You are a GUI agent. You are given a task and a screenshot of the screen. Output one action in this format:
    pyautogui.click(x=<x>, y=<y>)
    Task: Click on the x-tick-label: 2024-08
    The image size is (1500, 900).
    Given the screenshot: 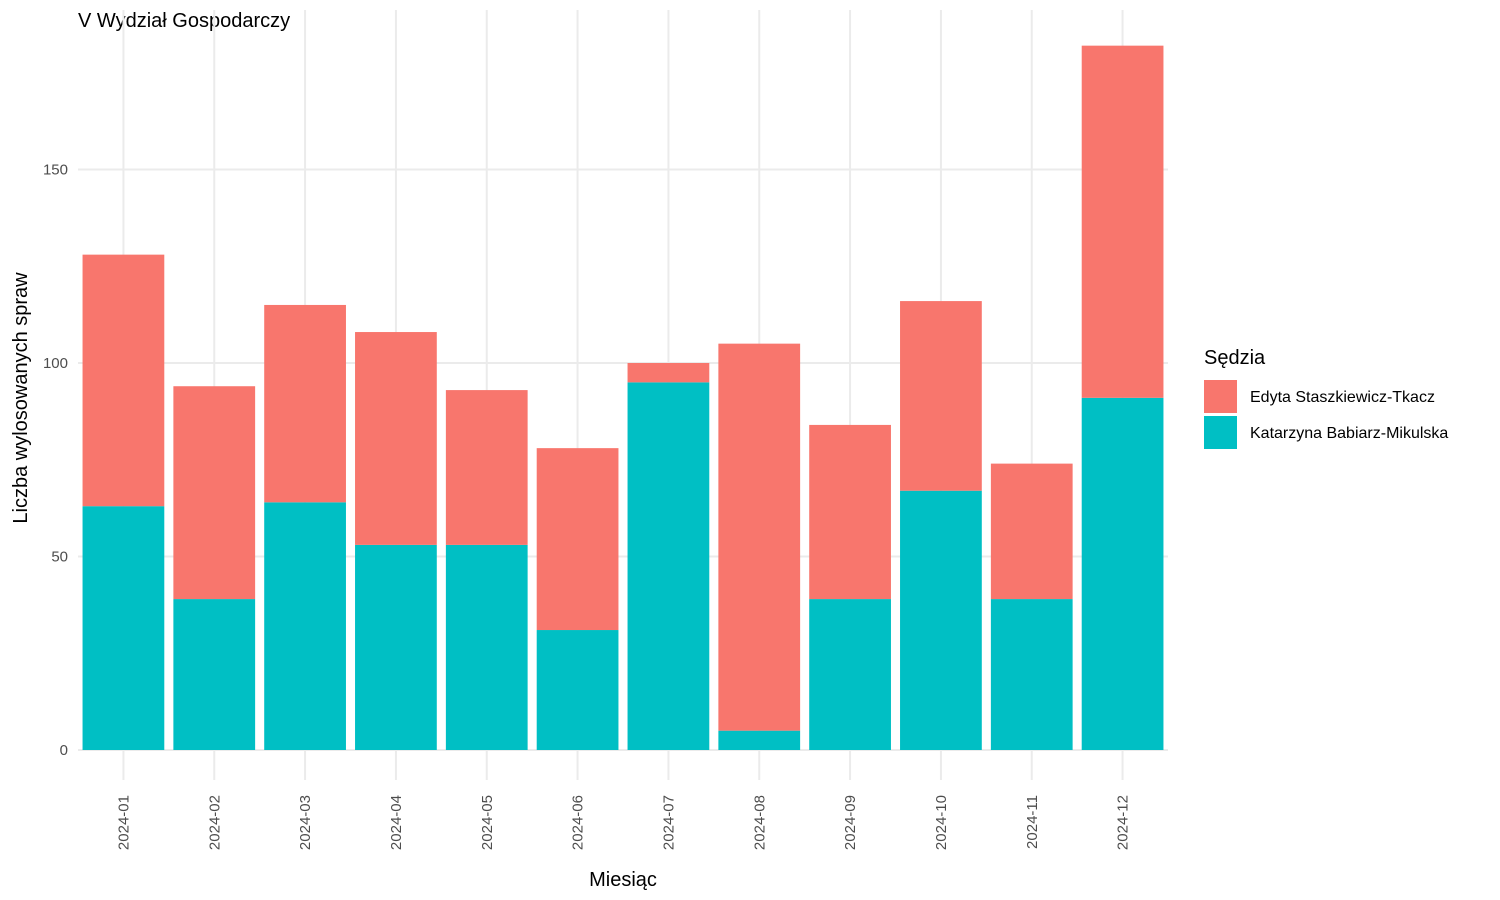 What is the action you would take?
    pyautogui.click(x=759, y=822)
    